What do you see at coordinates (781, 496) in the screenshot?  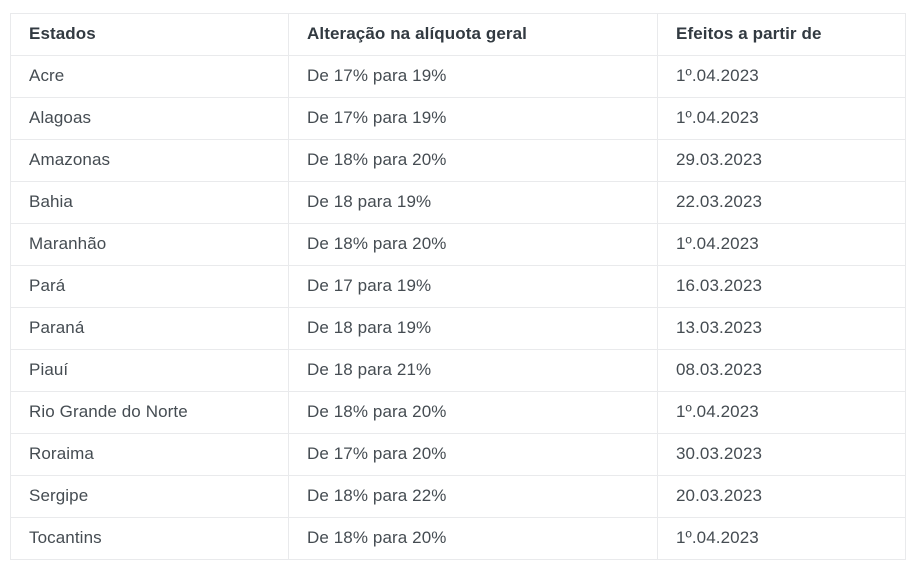 I see `cell-efeitos-data: 20.03.2023` at bounding box center [781, 496].